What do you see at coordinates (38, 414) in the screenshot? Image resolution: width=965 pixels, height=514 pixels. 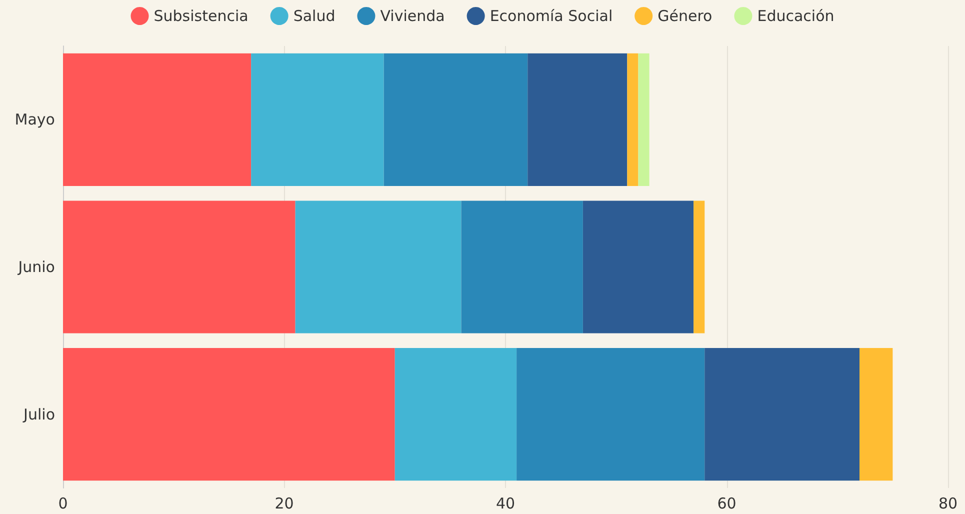 I see `y-tick-label: Julio` at bounding box center [38, 414].